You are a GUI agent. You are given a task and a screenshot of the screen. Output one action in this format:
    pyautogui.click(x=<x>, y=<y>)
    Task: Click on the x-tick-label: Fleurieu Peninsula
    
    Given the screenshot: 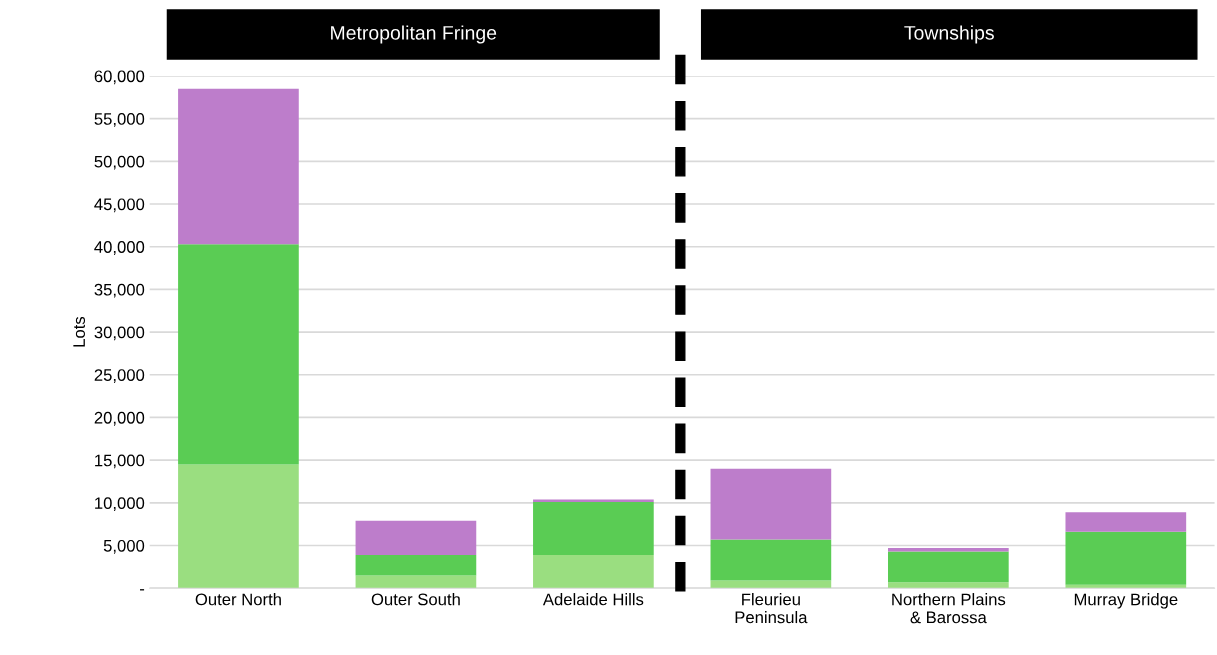 What is the action you would take?
    pyautogui.click(x=771, y=608)
    